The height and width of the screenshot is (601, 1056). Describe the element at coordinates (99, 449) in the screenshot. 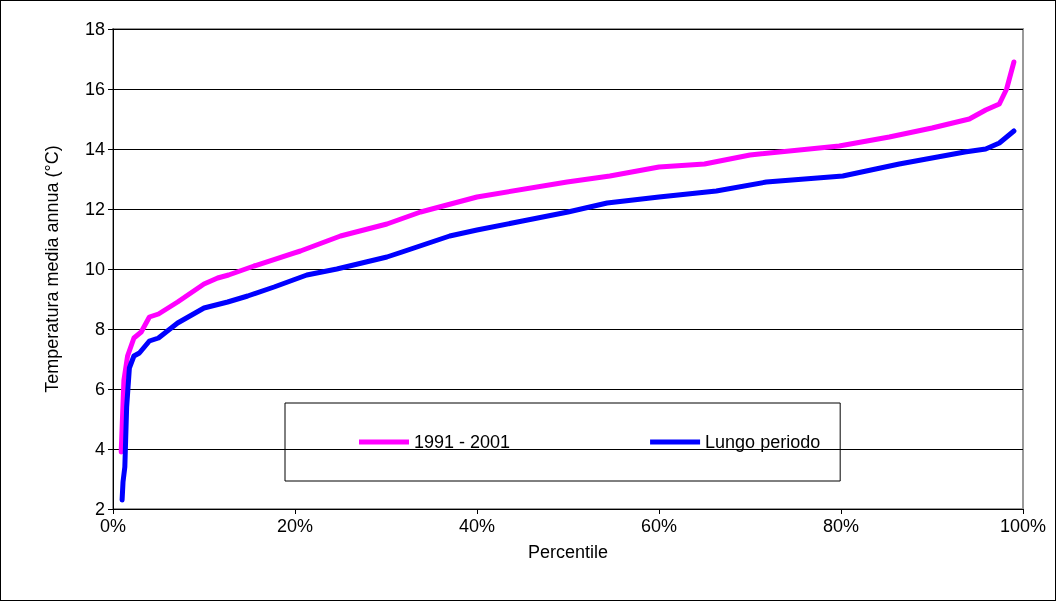

I see `y-tick-label: 4` at that location.